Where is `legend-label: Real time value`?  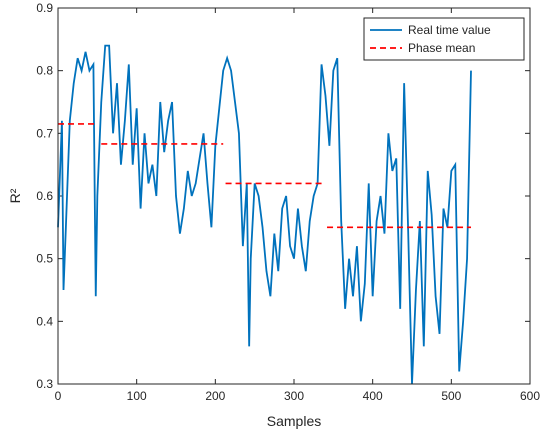 legend-label: Real time value is located at coordinates (449, 30).